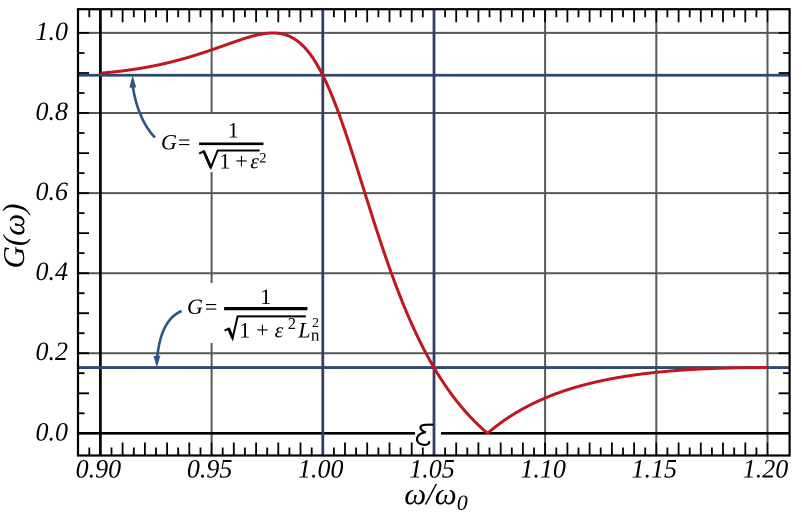 The image size is (802, 517). What do you see at coordinates (52, 191) in the screenshot?
I see `svg-text: 0.6` at bounding box center [52, 191].